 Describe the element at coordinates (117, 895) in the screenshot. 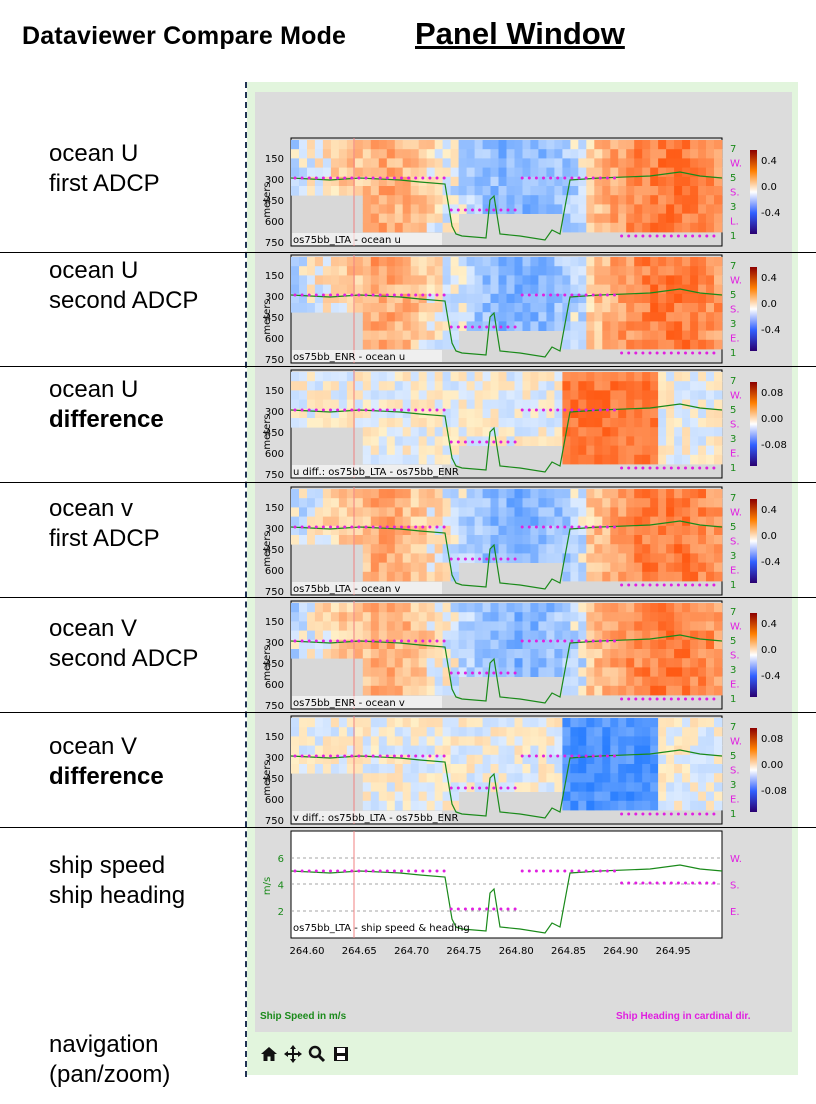

I see `speed-panel-label-line2: ship heading` at that location.